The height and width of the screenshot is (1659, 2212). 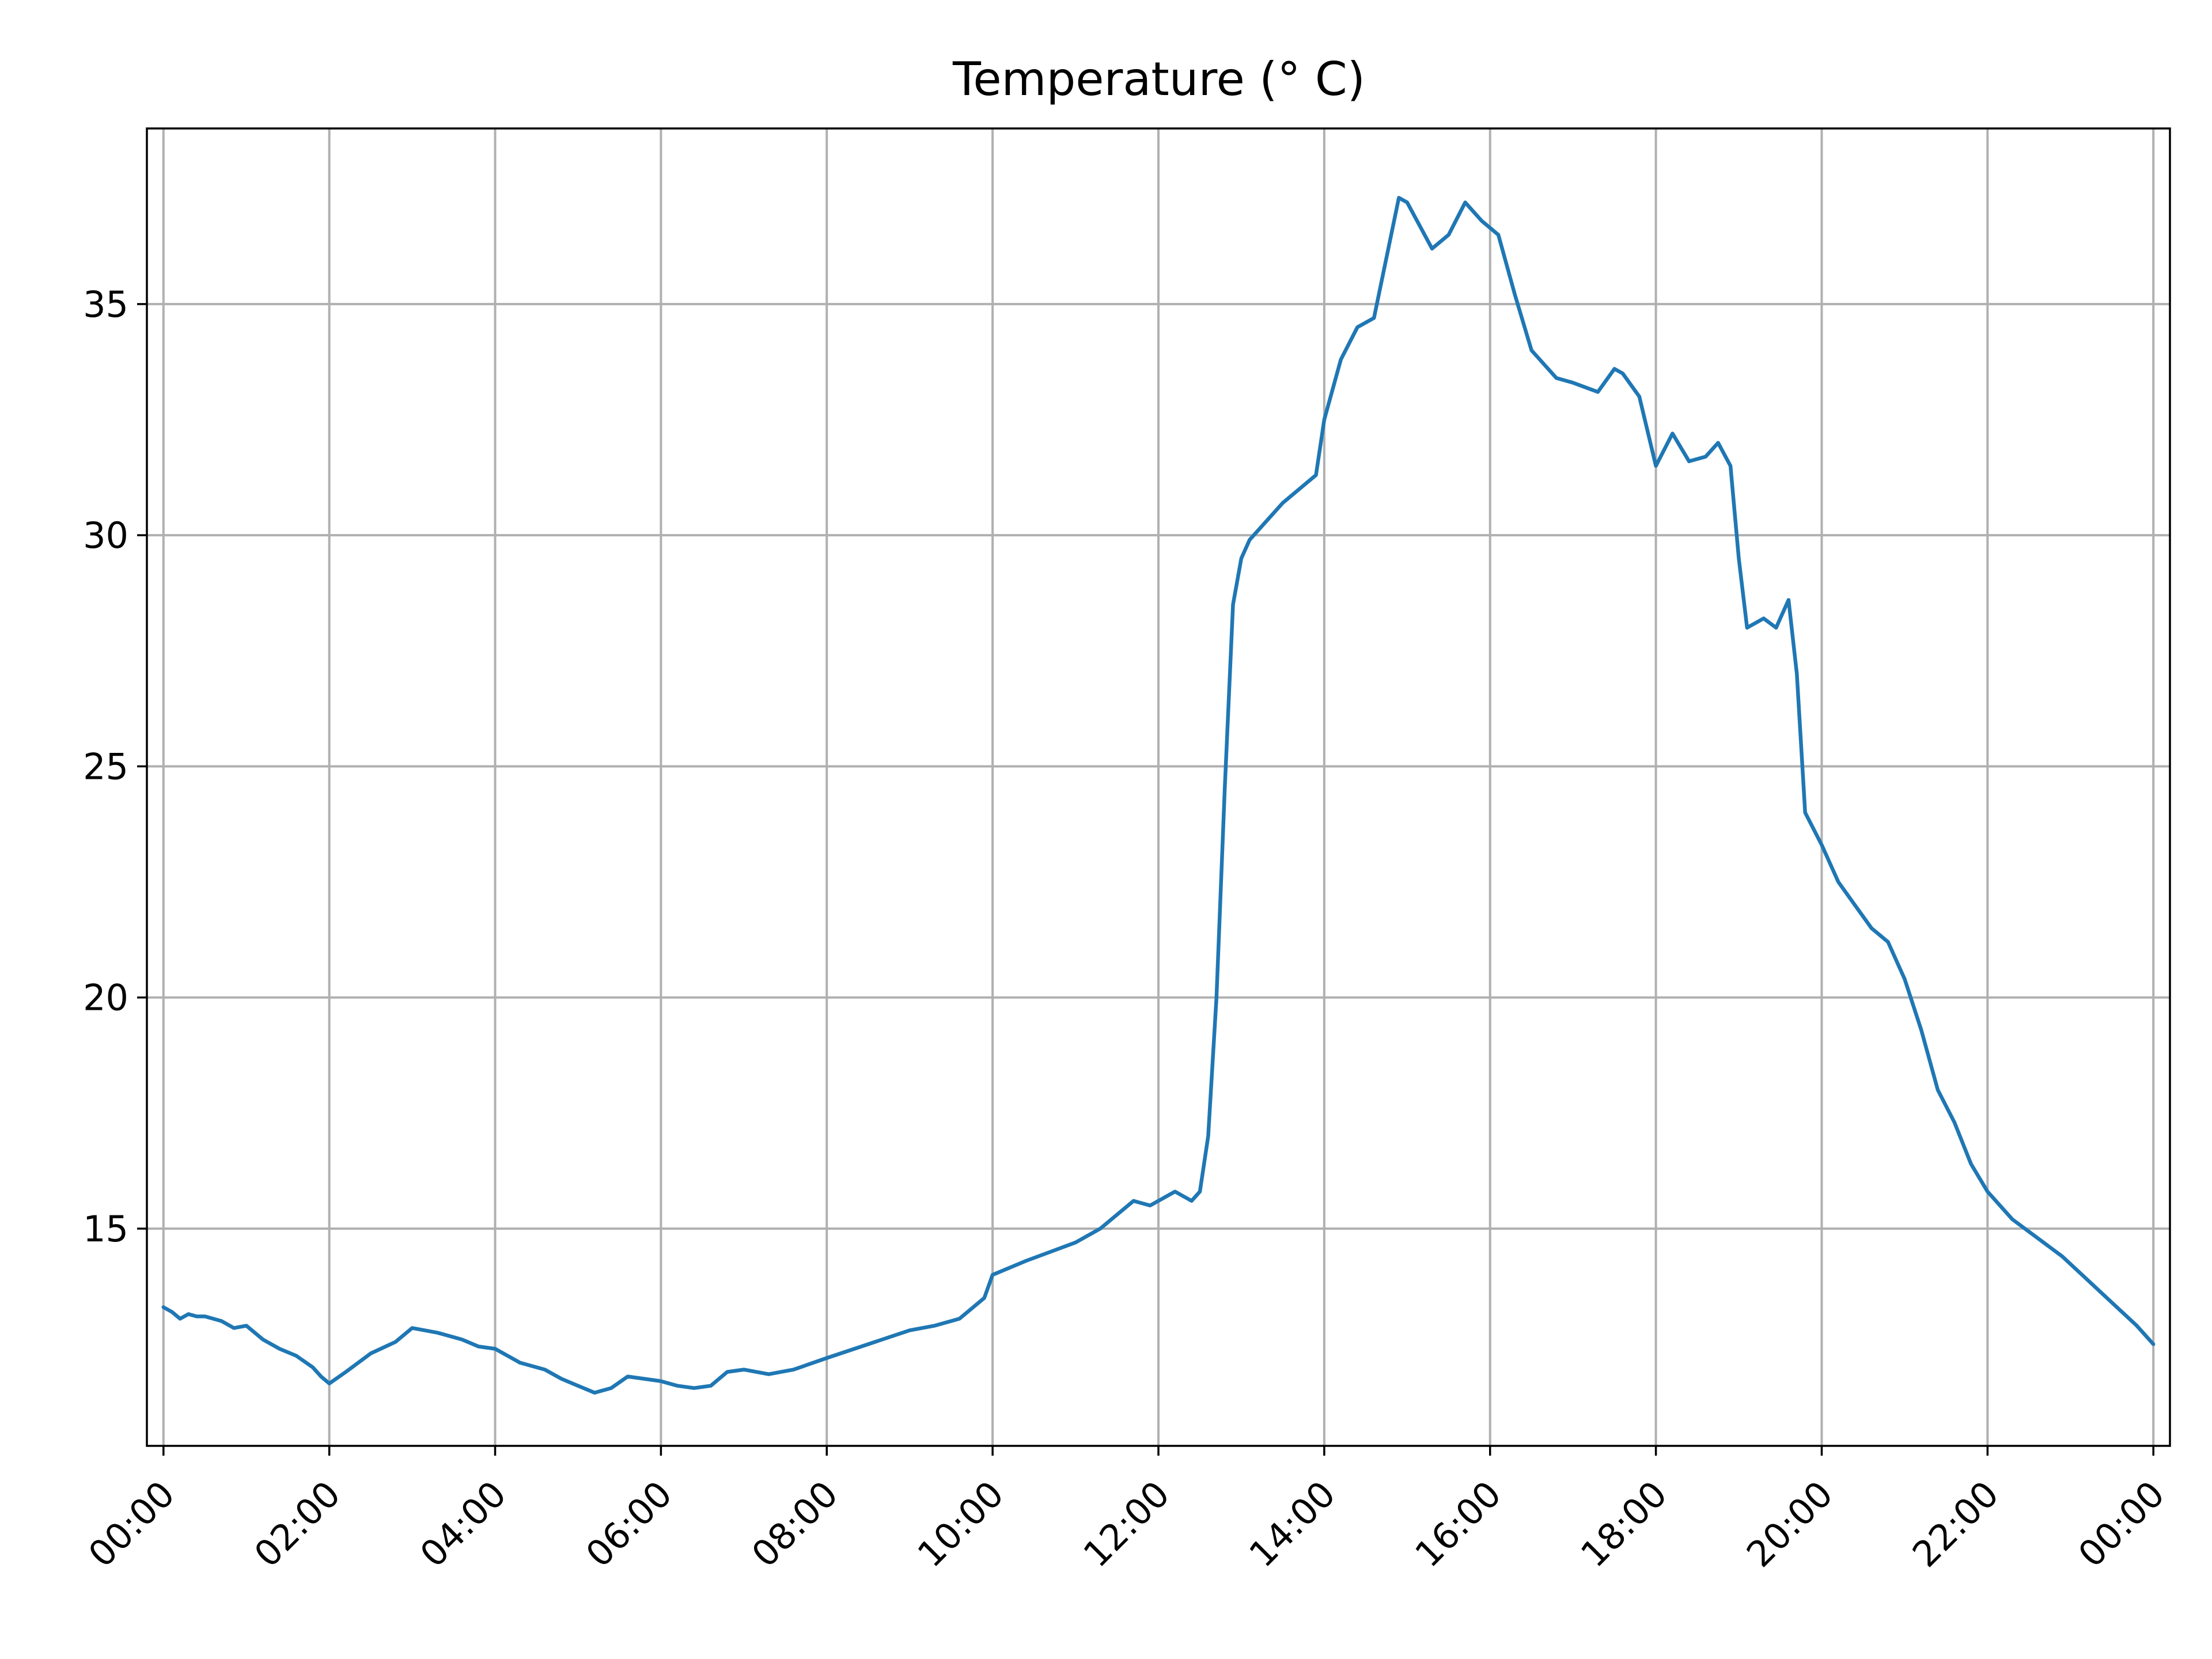 What do you see at coordinates (105, 304) in the screenshot?
I see `y-tick-label: 35` at bounding box center [105, 304].